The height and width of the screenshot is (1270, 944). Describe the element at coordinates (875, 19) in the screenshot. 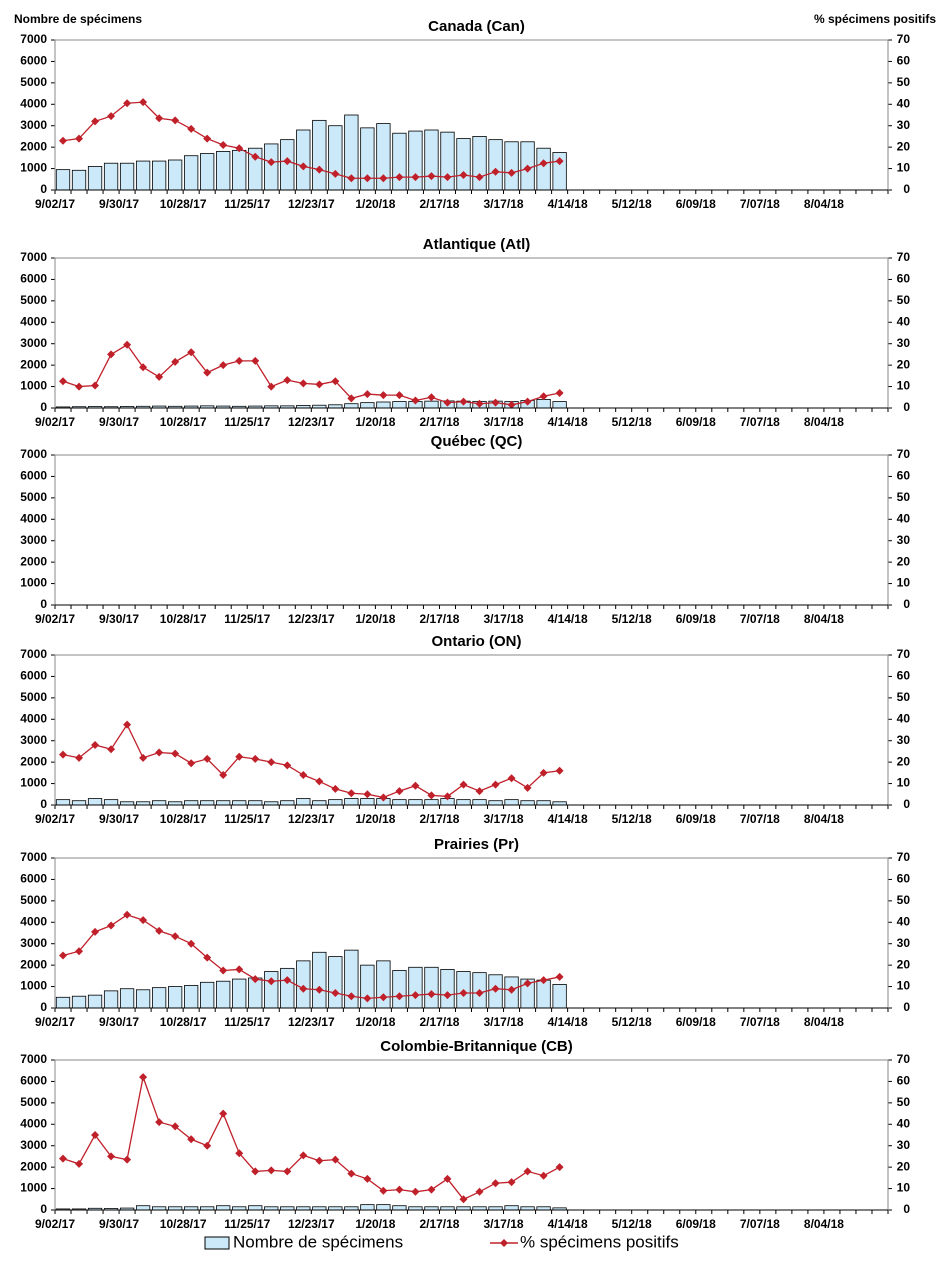

I see `y2-axis-title: % spécimens positifs` at that location.